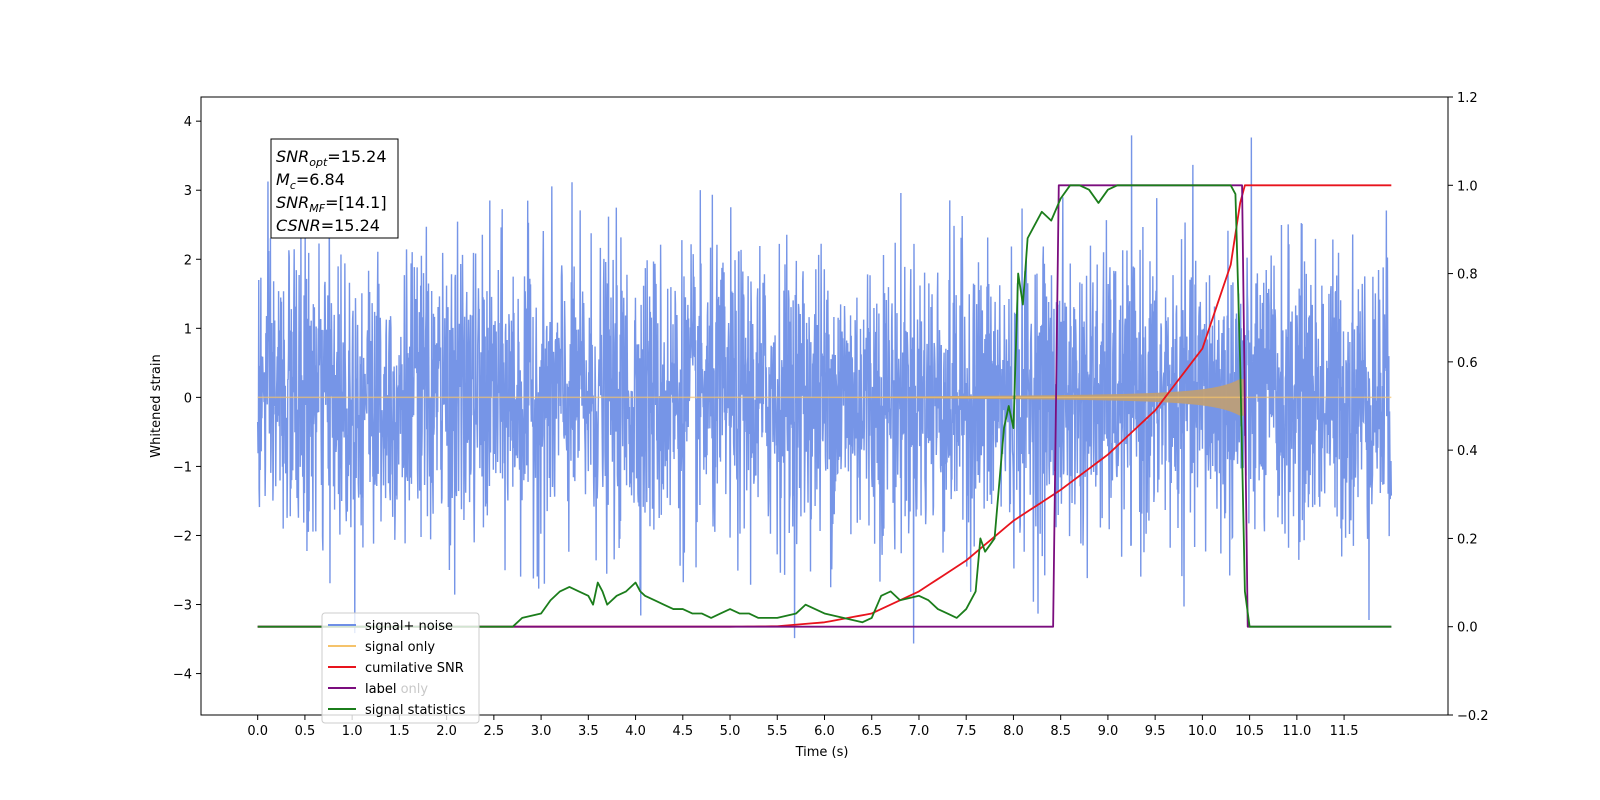 The width and height of the screenshot is (1600, 800). What do you see at coordinates (182, 606) in the screenshot?
I see `y-tick-label-left: −3` at bounding box center [182, 606].